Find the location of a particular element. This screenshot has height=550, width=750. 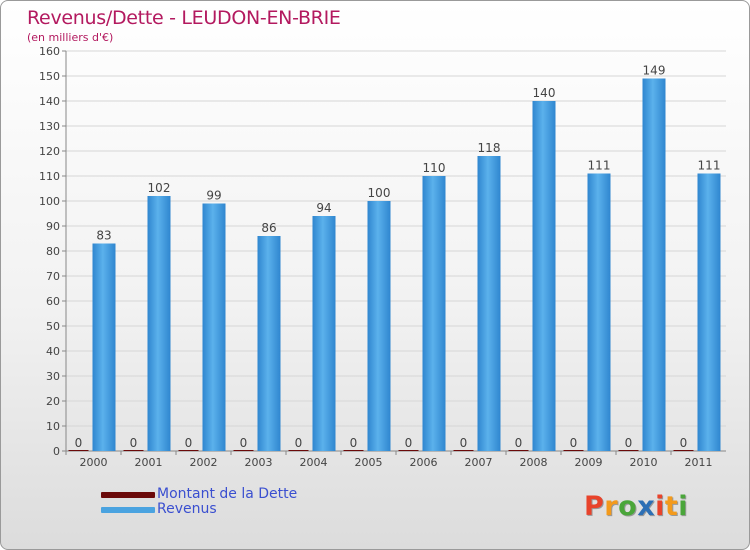

x-tick-label: 2003 is located at coordinates (259, 462).